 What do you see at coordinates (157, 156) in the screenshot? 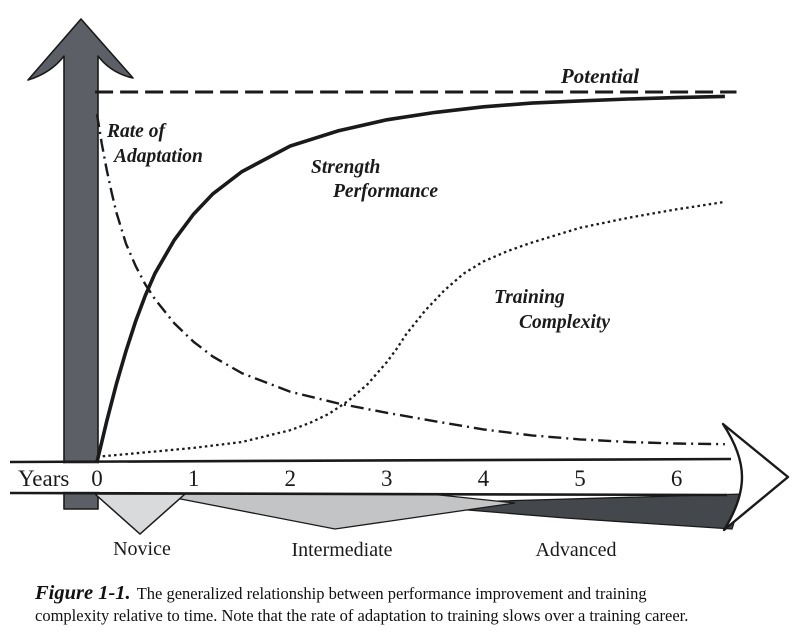
I see `rate-of-adaptation-label-line2: Adaptation` at bounding box center [157, 156].